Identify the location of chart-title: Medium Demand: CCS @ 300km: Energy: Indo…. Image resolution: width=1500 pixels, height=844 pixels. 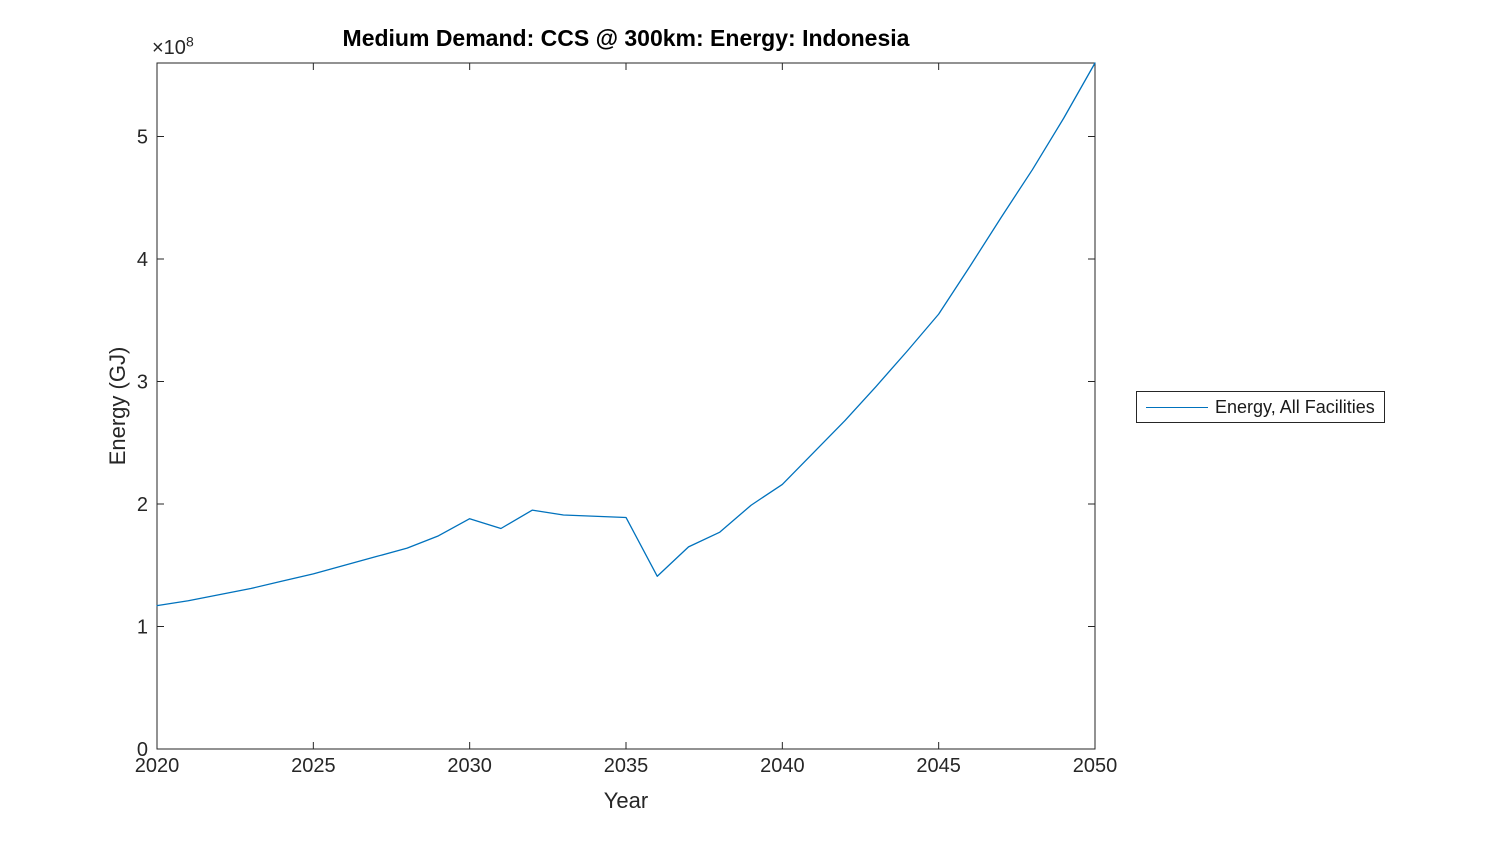
(626, 38).